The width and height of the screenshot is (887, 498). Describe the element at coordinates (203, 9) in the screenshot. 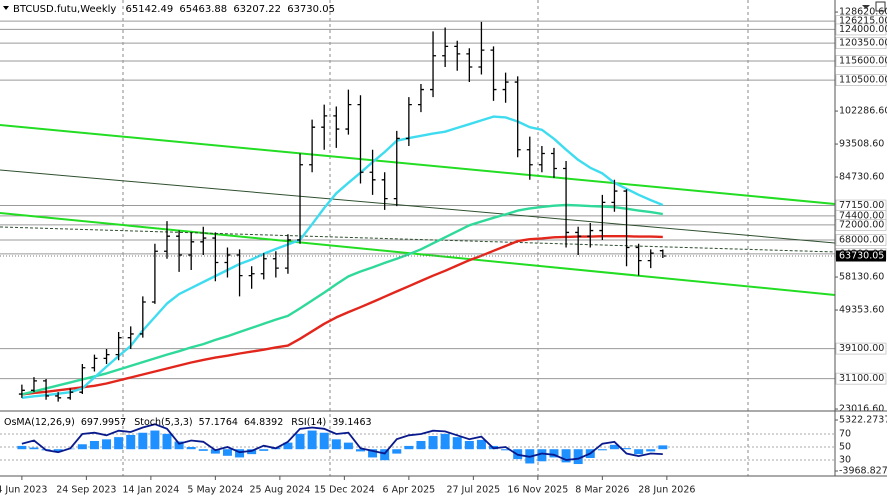

I see `high-readout: 65463.88` at that location.